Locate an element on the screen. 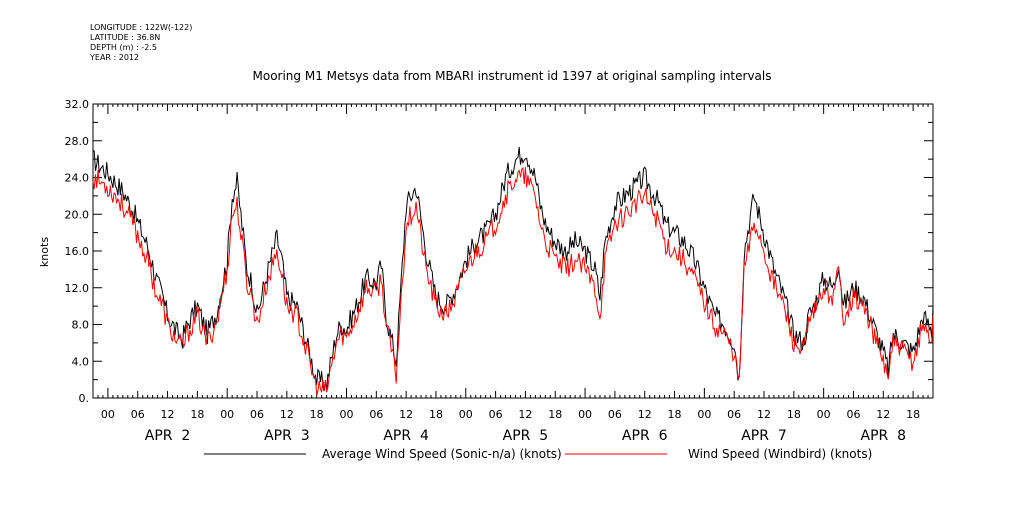 This screenshot has height=508, width=1009. y-tick-label: 28.0 is located at coordinates (77, 141).